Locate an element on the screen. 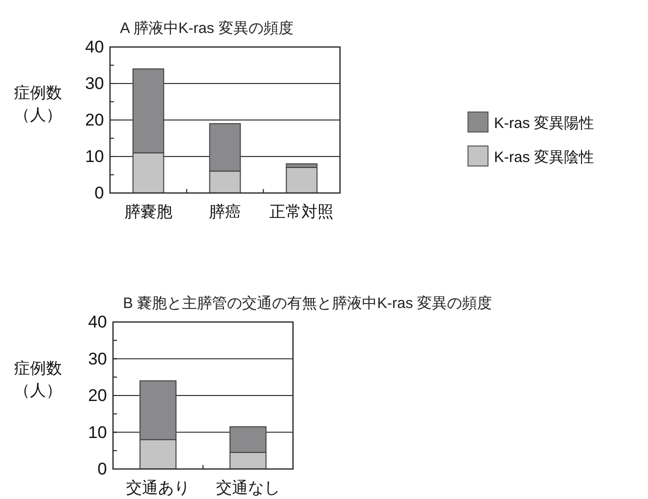 This screenshot has height=499, width=648. x-tick-label: 膵癌 is located at coordinates (225, 212).